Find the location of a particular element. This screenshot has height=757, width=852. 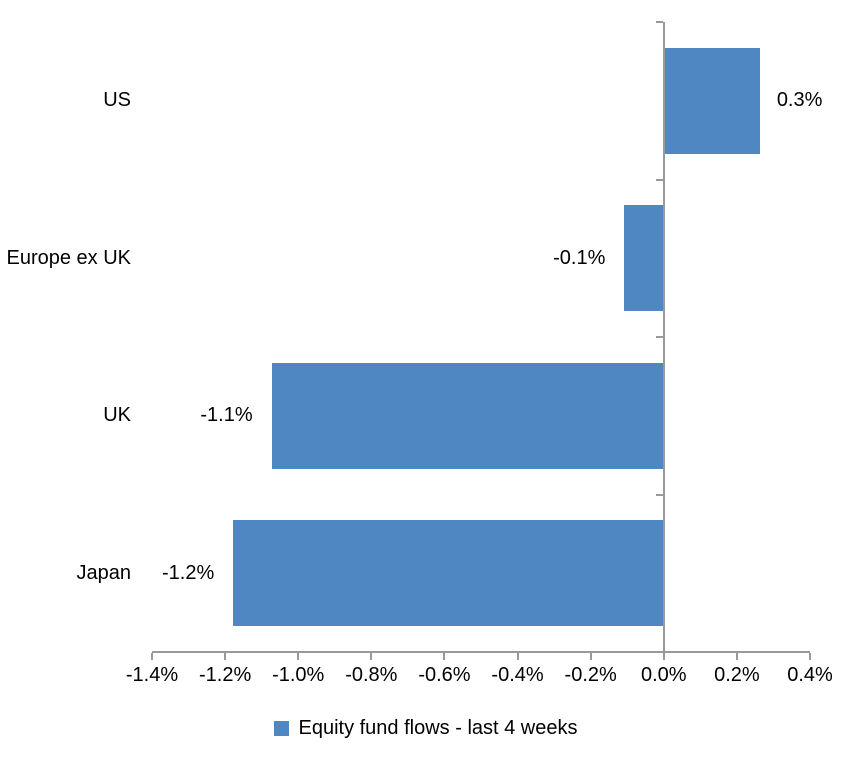

x-tick-label: 0.2% is located at coordinates (737, 675).